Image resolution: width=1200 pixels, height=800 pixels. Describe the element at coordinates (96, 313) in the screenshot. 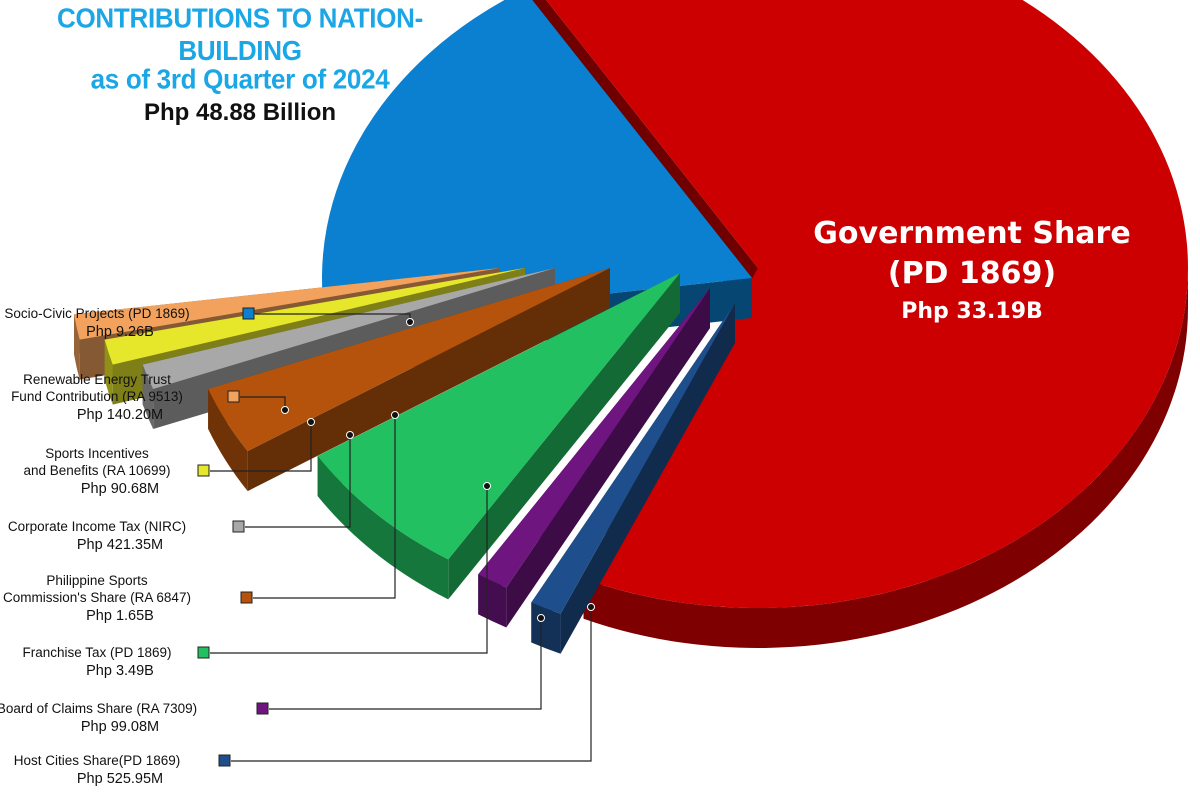

I see `legend-label: Socio-Civic Projects (PD 1869)` at that location.